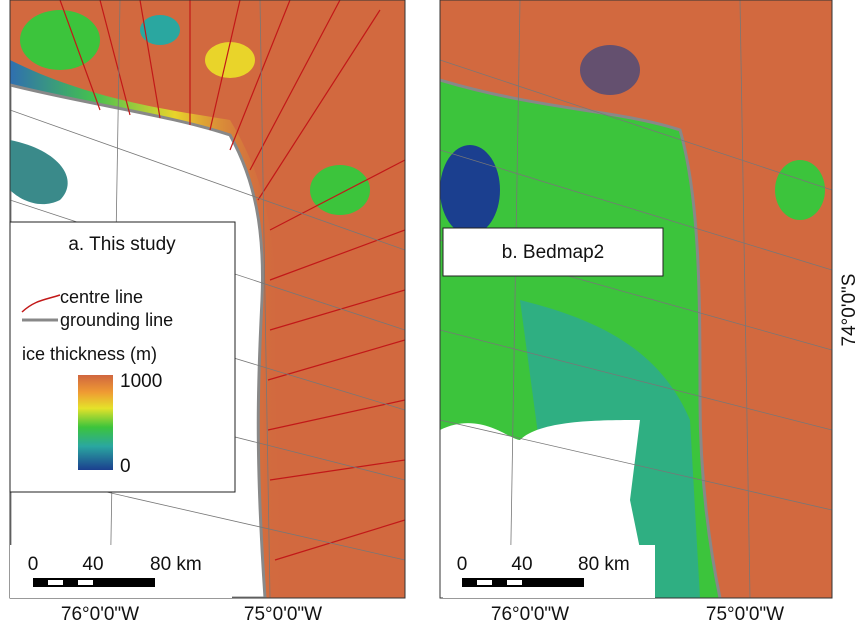  What do you see at coordinates (89, 354) in the screenshot?
I see `colorbar-title: ice thickness (m)` at bounding box center [89, 354].